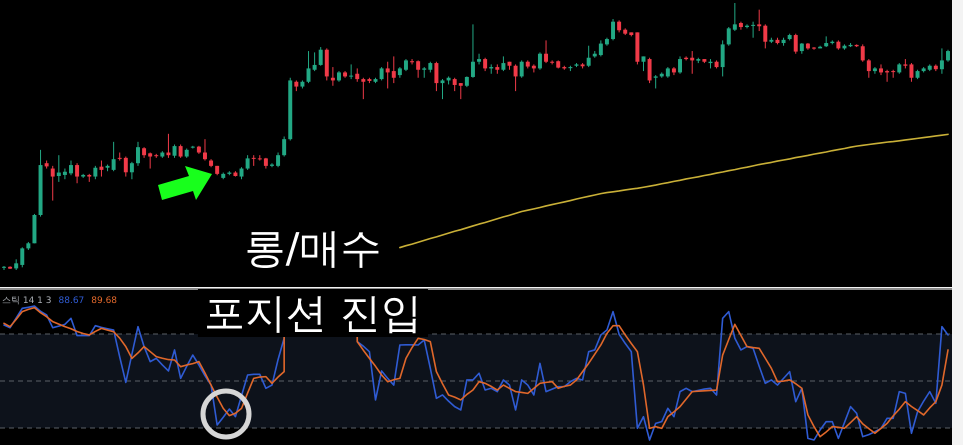 Image resolution: width=963 pixels, height=445 pixels. I want to click on series-label: 88.67, so click(71, 301).